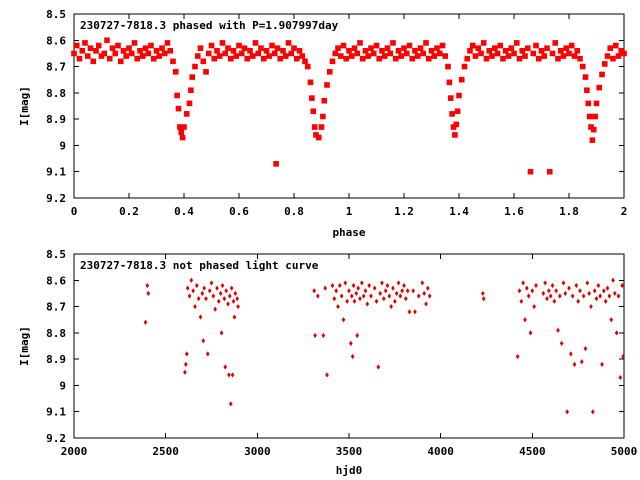  What do you see at coordinates (257, 451) in the screenshot?
I see `raw-x-tick-label: 3000` at bounding box center [257, 451].